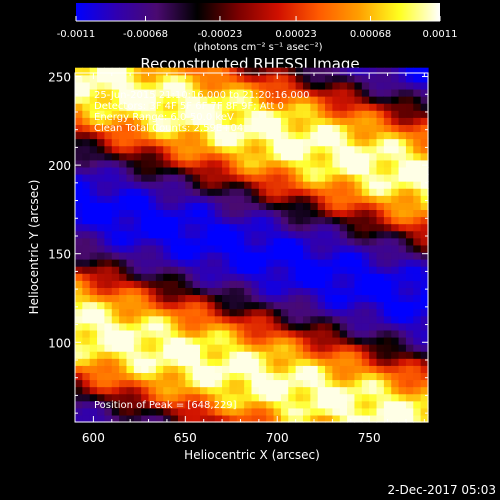  I want to click on colorbar-tick-label: -0.00023, so click(219, 34).